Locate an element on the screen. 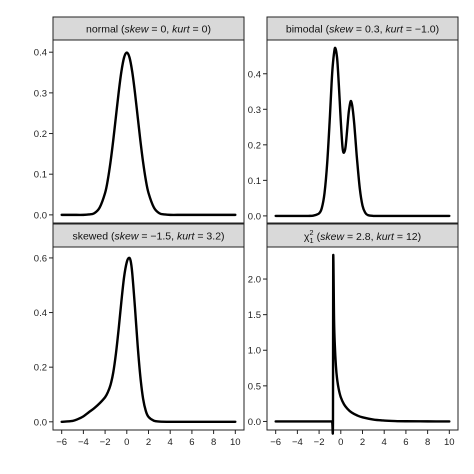 The image size is (474, 474). density-curve-normal is located at coordinates (148, 134).